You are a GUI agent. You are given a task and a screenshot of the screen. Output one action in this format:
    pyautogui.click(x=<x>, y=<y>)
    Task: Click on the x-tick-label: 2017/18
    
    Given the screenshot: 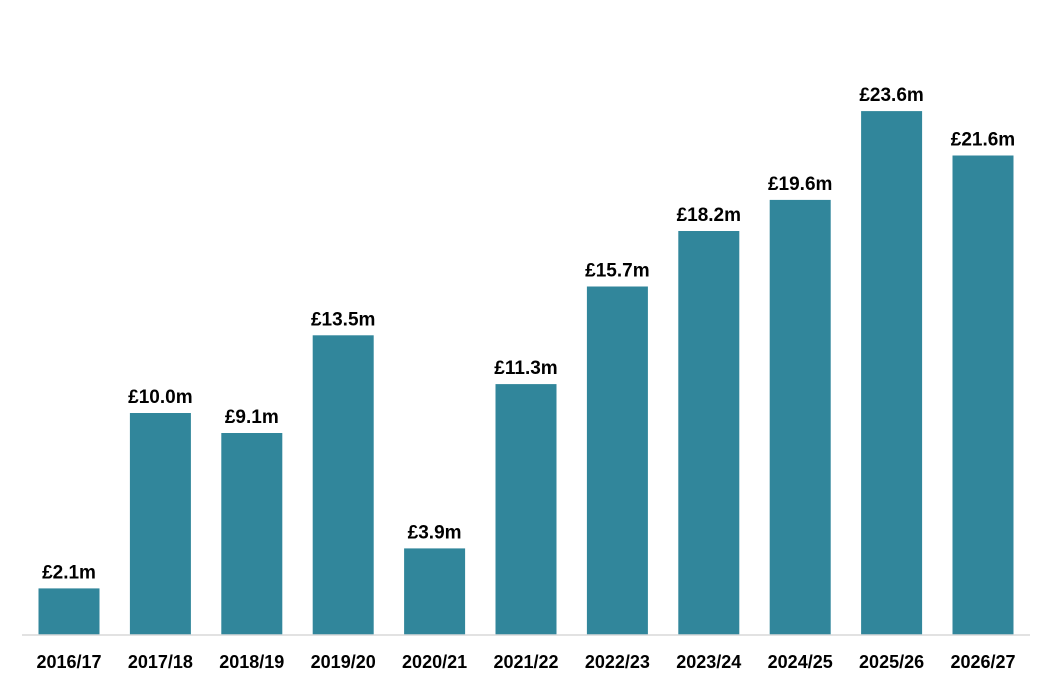 What is the action you would take?
    pyautogui.click(x=160, y=662)
    